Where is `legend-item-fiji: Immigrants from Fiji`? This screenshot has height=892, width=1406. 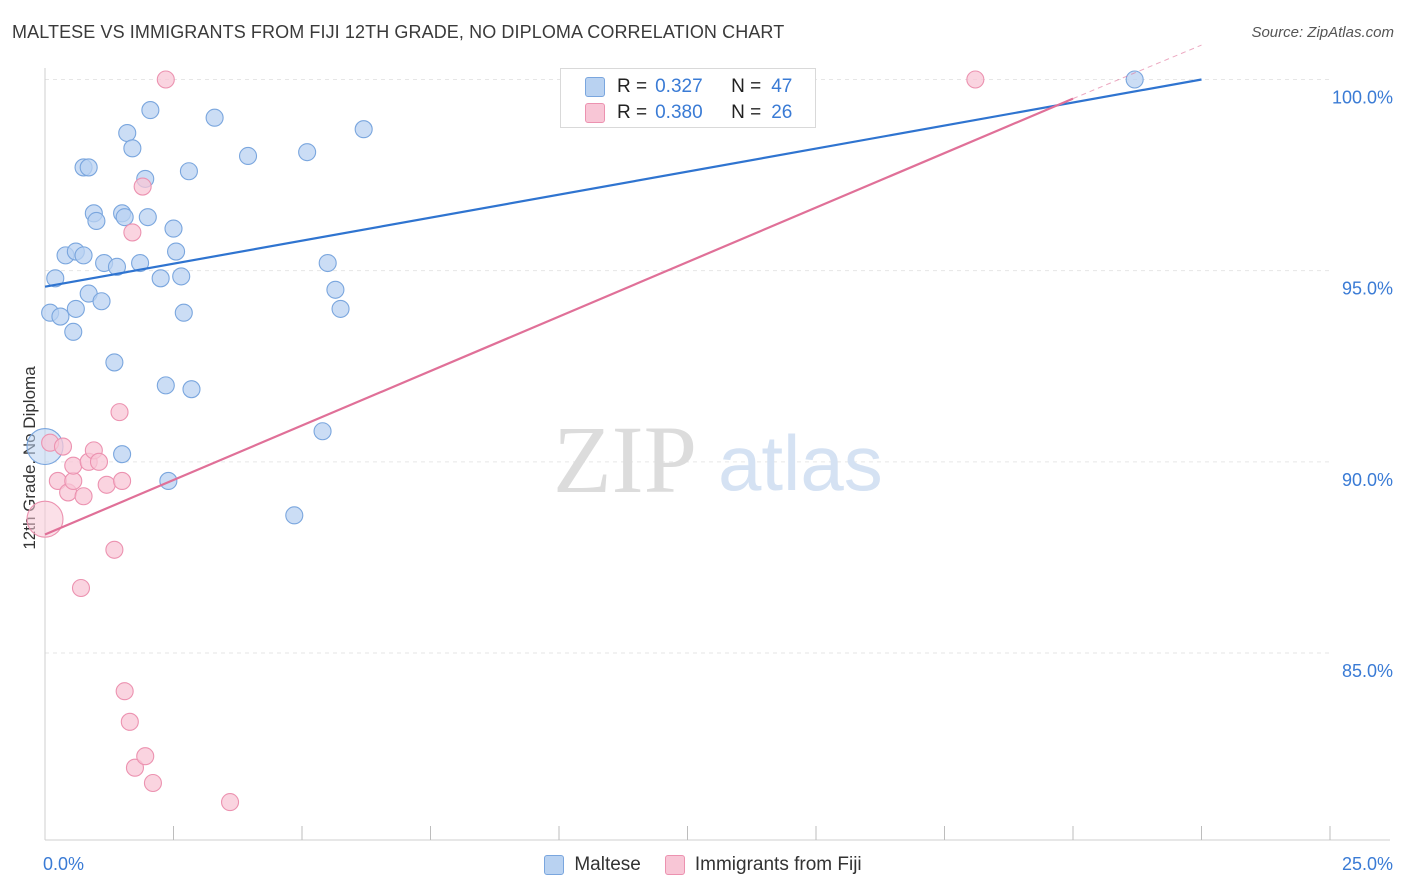
legend-item-fiji: Immigrants from Fiji is located at coordinates (763, 865).